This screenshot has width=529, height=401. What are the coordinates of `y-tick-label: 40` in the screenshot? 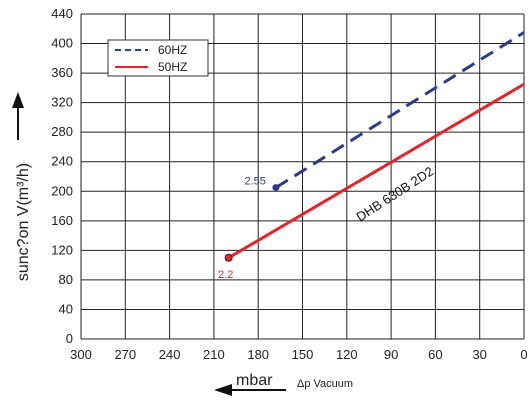 It's located at (66, 308).